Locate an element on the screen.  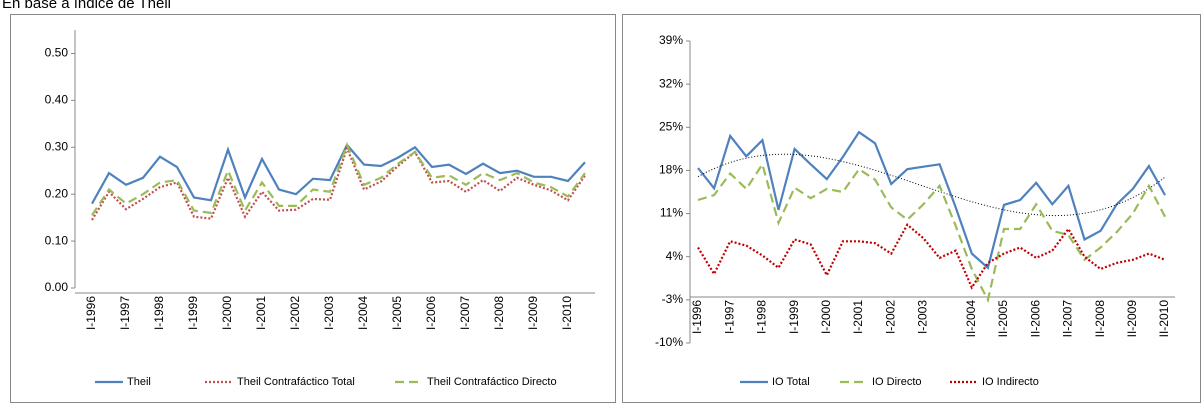
y-tick-label: 4% is located at coordinates (675, 256).